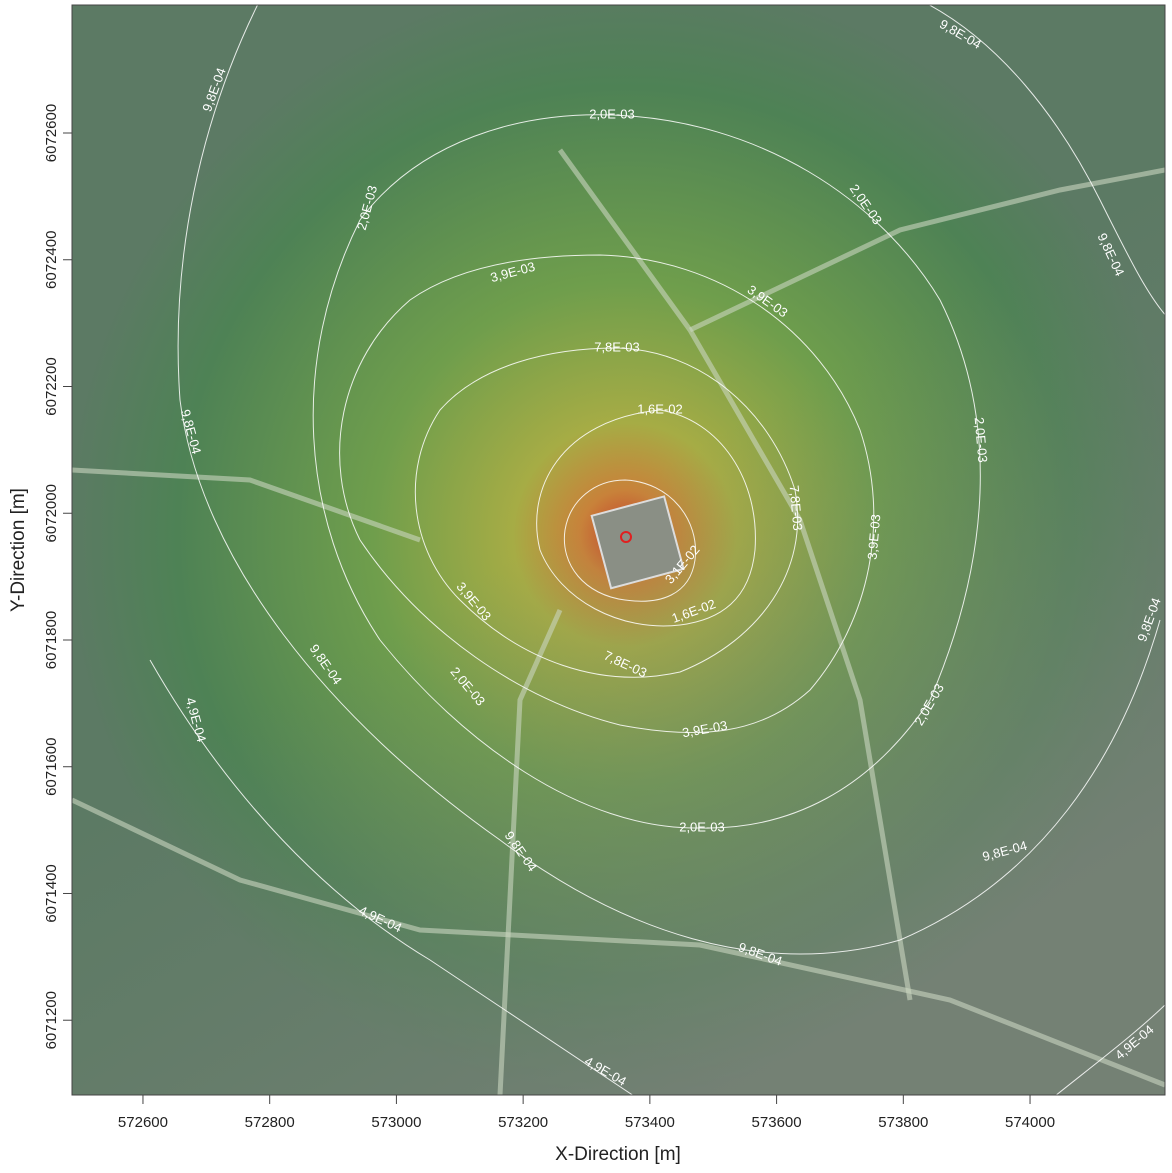 Image resolution: width=1172 pixels, height=1173 pixels. Describe the element at coordinates (396, 1122) in the screenshot. I see `x-tick-label: 573000` at that location.